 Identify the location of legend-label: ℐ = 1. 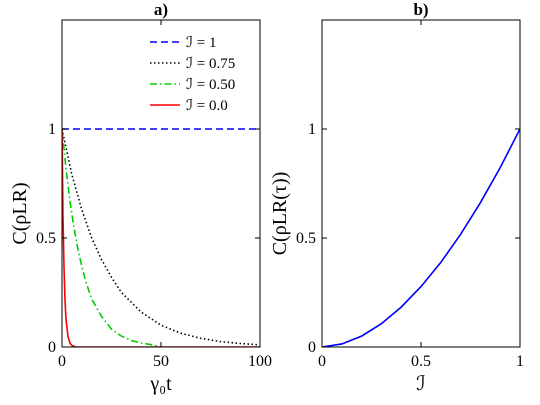
(201, 43).